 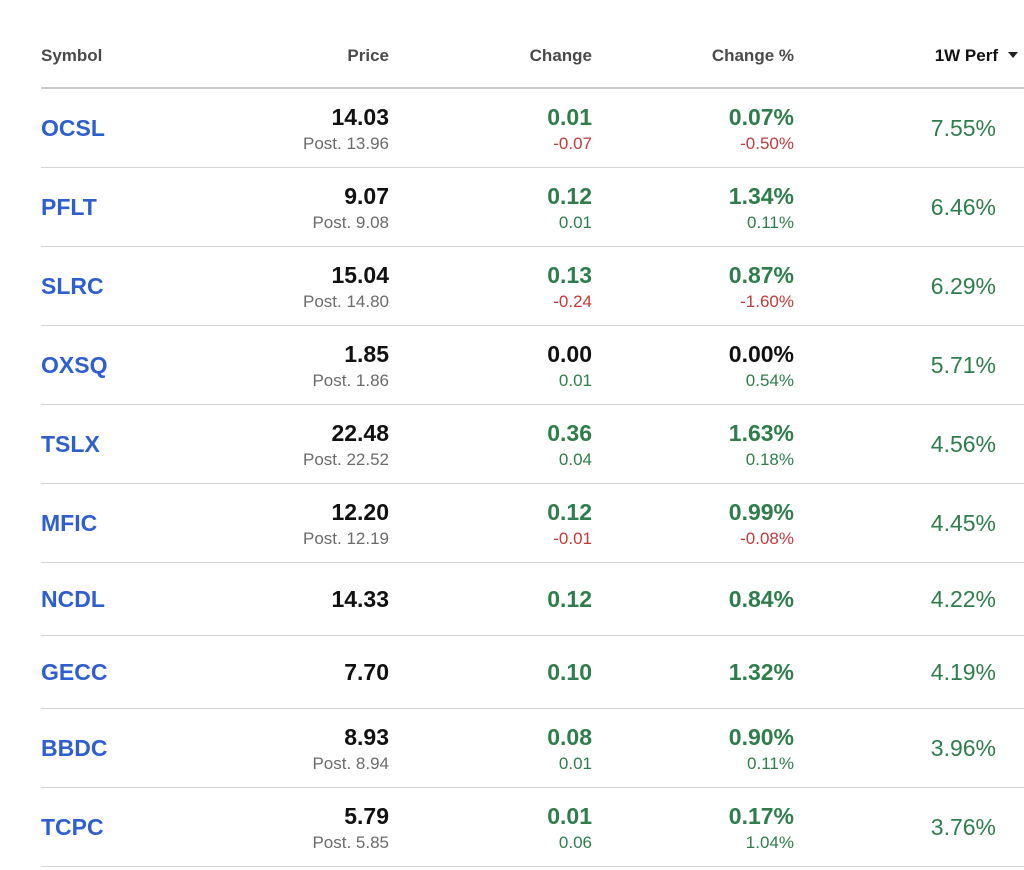 I want to click on change-value: 0.36, so click(x=569, y=433).